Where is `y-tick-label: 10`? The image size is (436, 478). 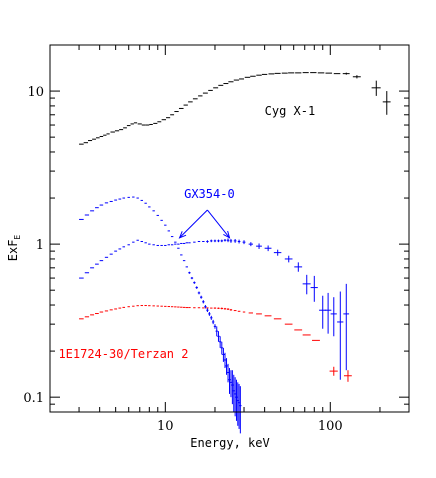
y-tick-label: 10 is located at coordinates (35, 92).